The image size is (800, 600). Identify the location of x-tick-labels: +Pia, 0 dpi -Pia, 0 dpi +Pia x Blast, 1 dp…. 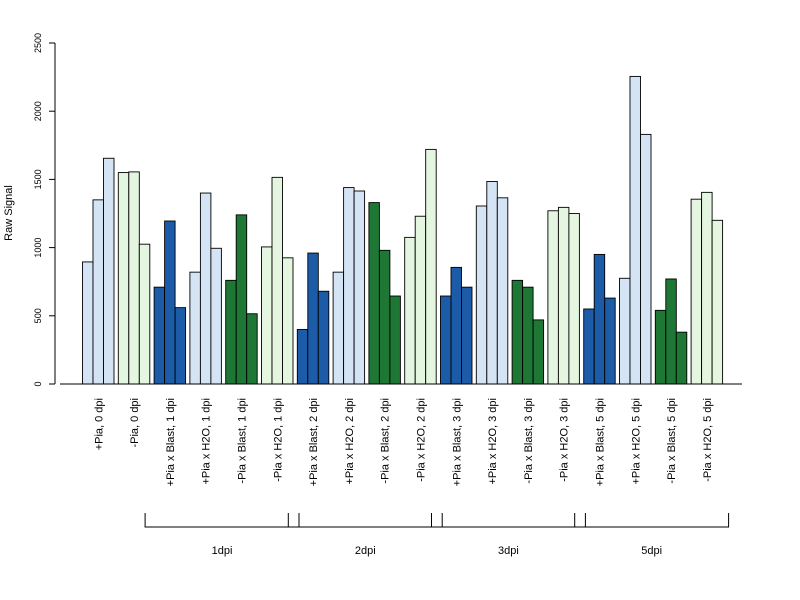
(403, 442).